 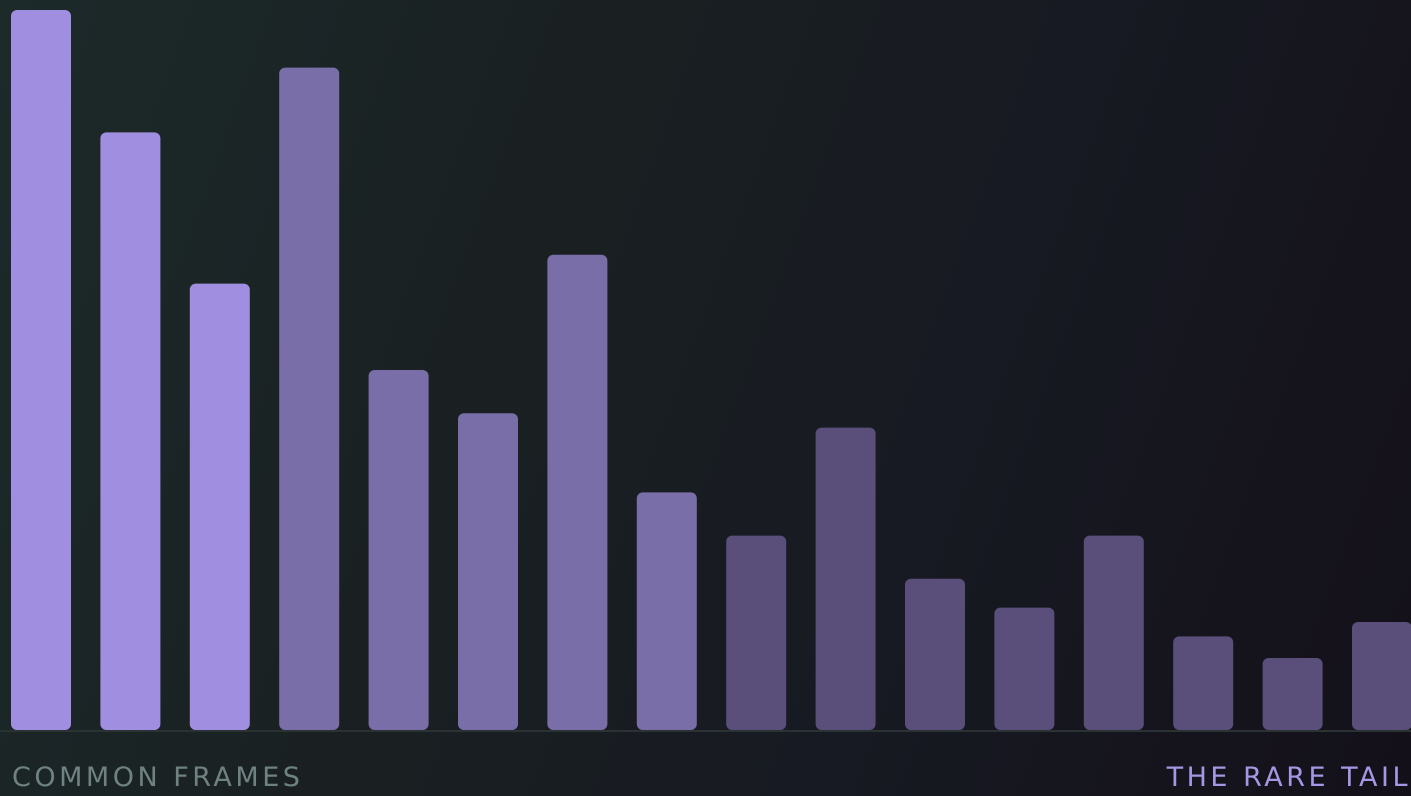 I want to click on common-frames-label: COMMON FRAMES, so click(x=158, y=777).